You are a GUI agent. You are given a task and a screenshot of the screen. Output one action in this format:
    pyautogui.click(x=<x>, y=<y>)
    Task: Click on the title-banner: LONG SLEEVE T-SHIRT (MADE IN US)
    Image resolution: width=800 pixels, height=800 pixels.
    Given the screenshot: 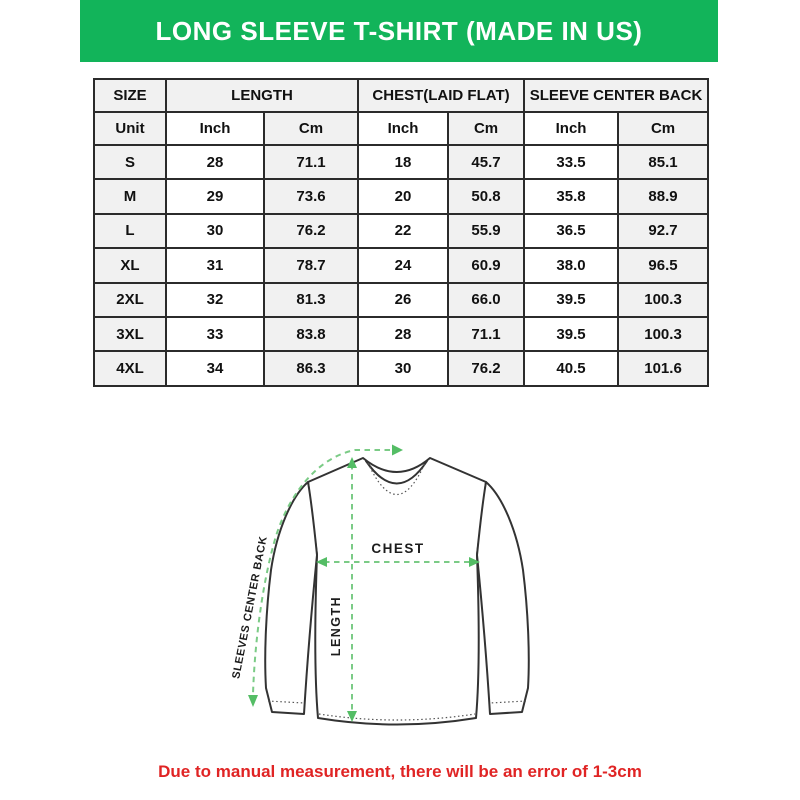 What is the action you would take?
    pyautogui.click(x=399, y=31)
    